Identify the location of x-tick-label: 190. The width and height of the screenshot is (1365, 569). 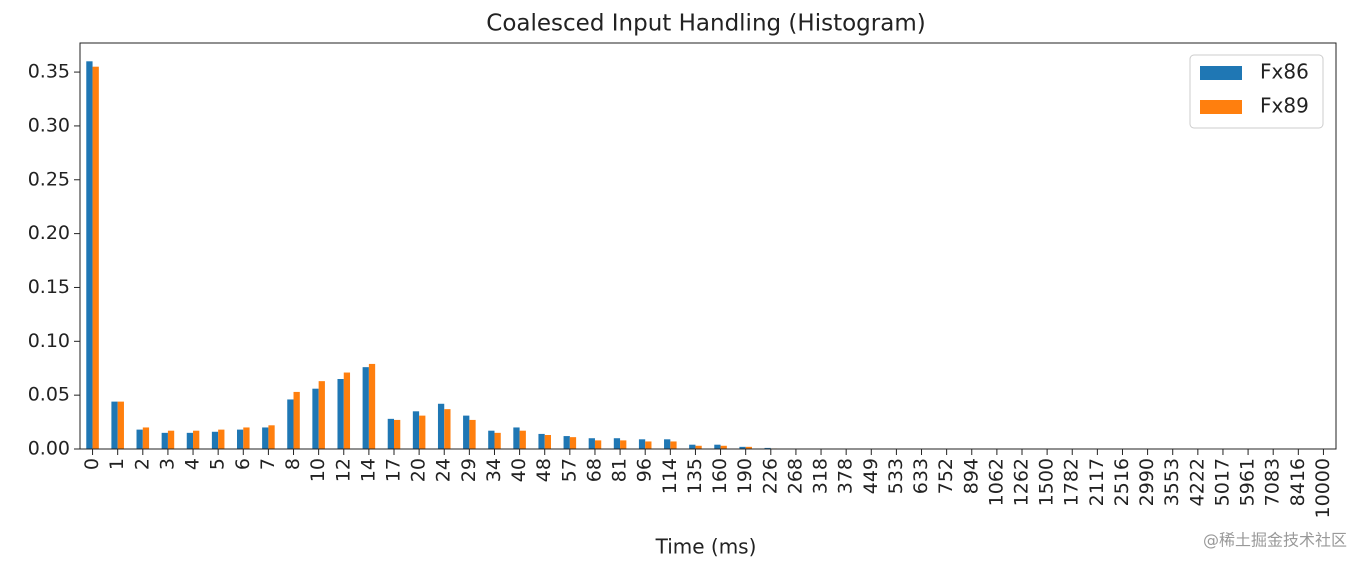
(745, 476).